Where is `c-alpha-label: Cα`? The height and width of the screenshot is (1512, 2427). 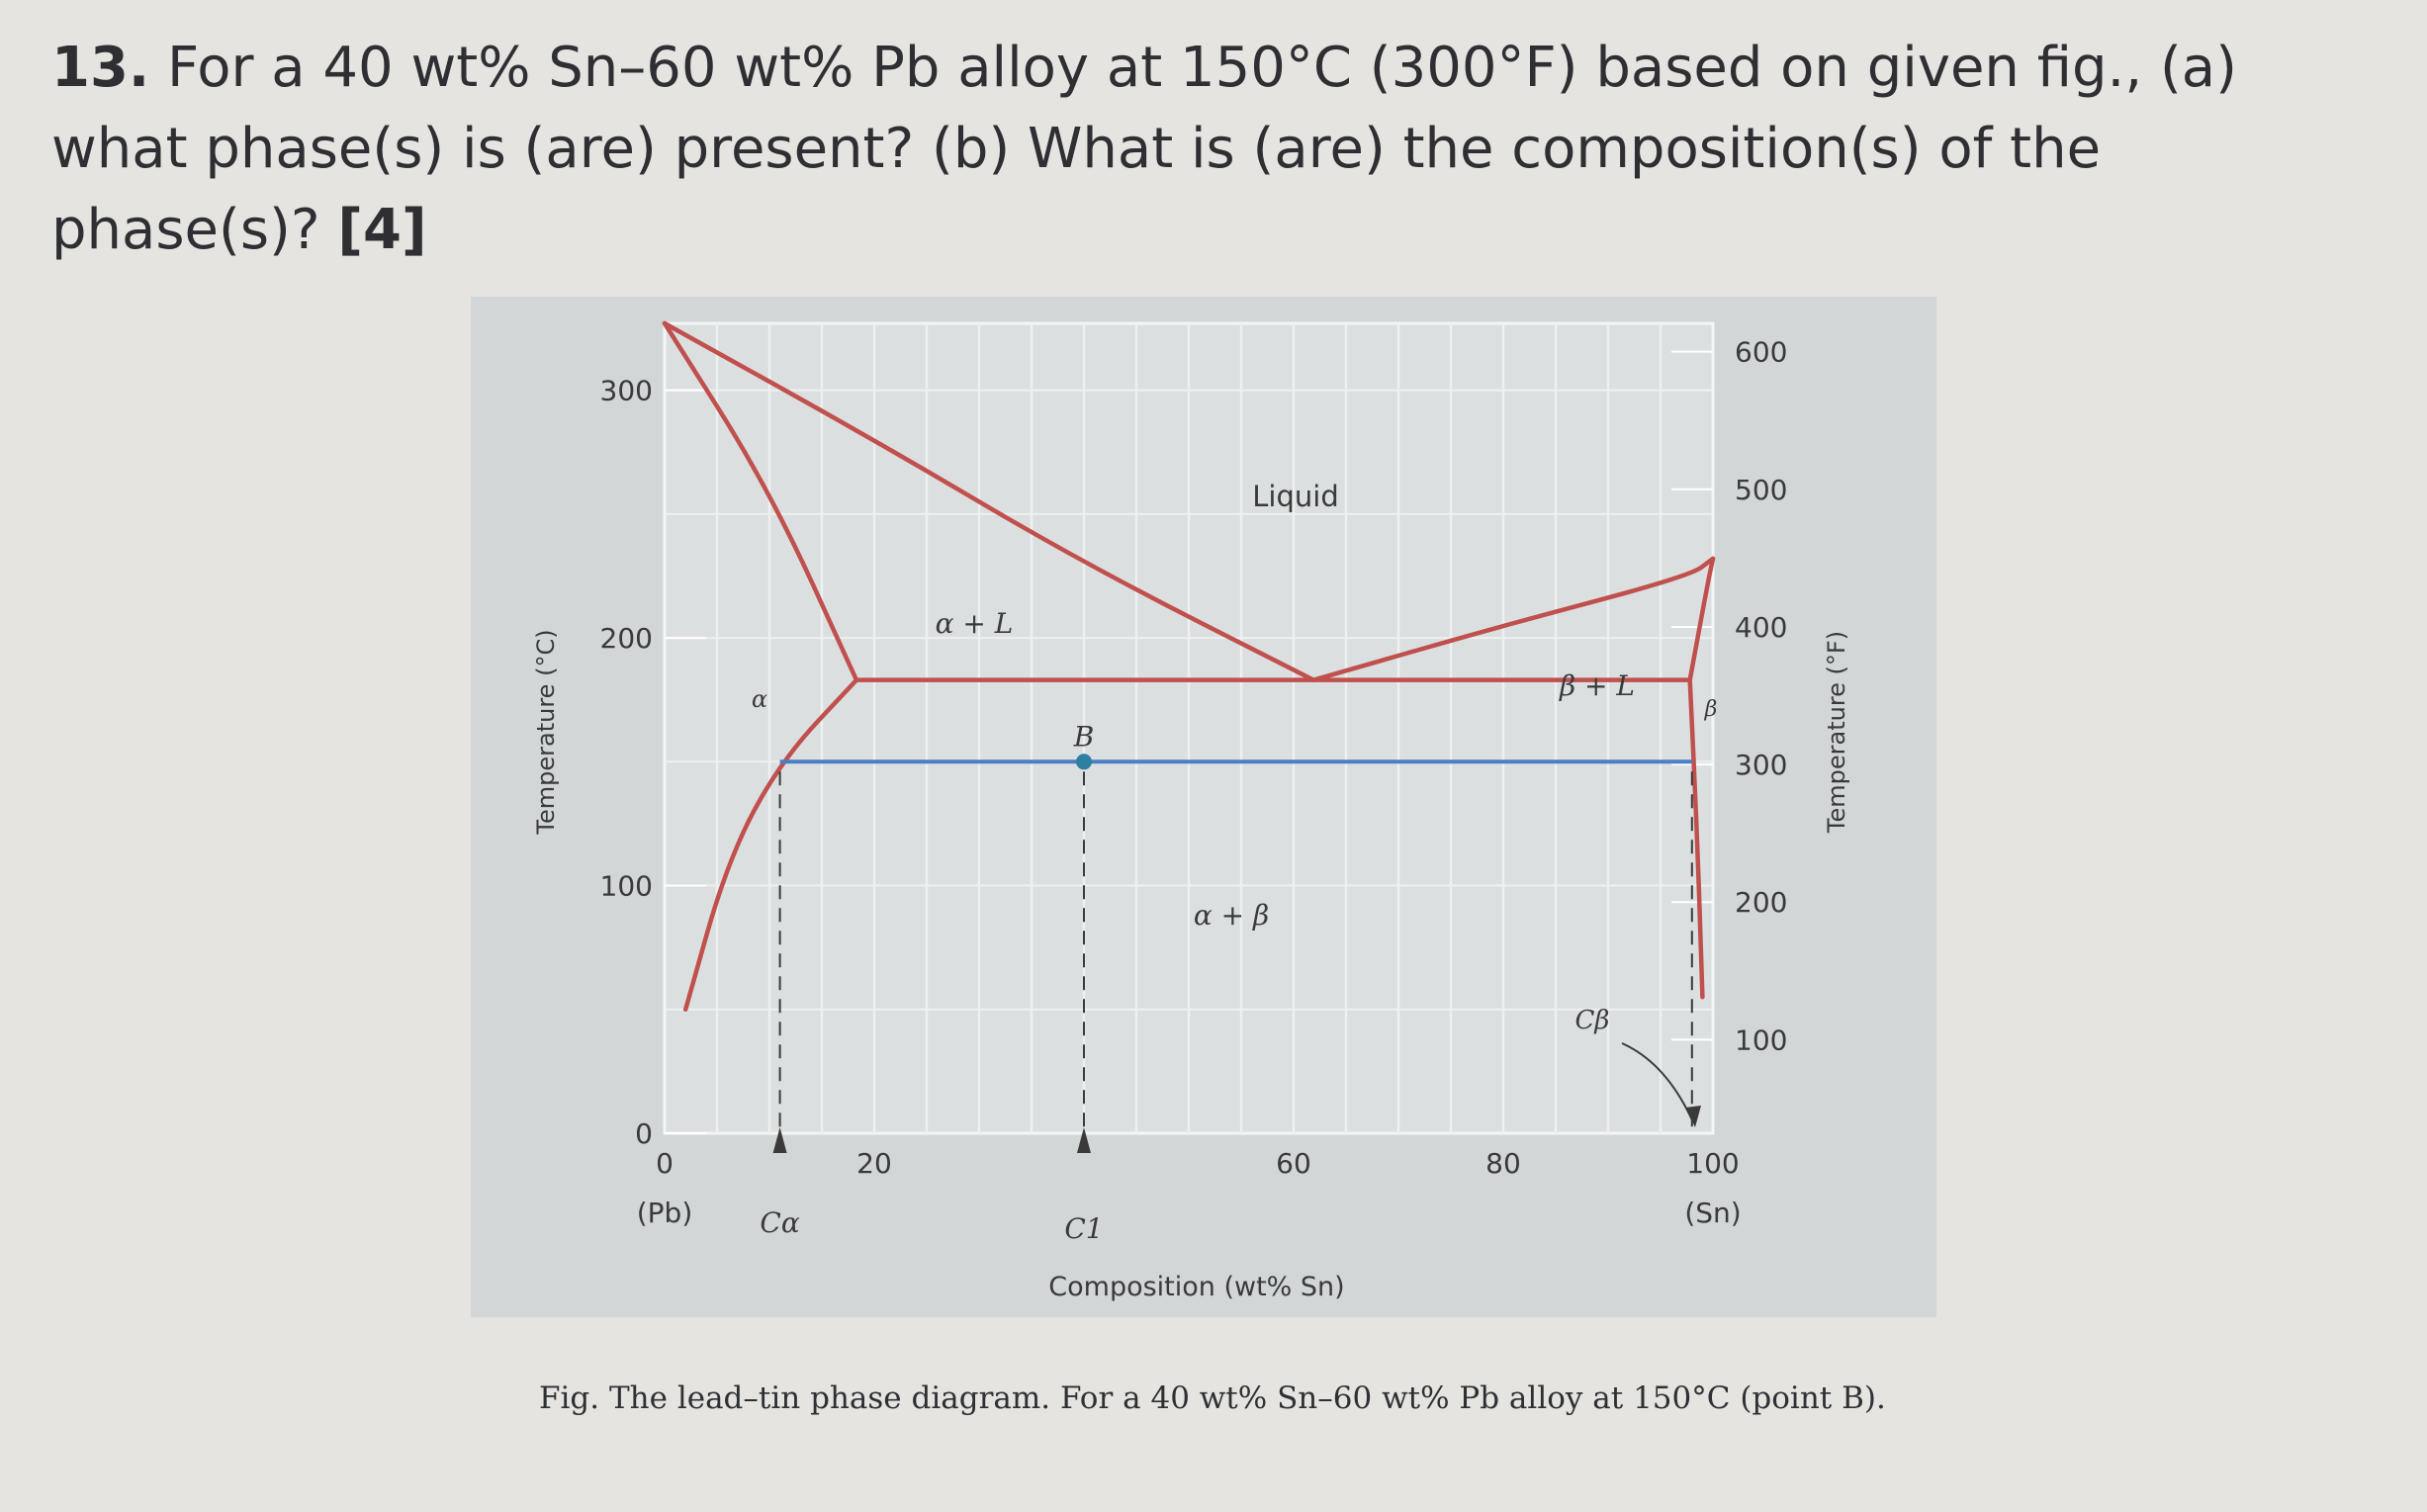 c-alpha-label: Cα is located at coordinates (779, 1222).